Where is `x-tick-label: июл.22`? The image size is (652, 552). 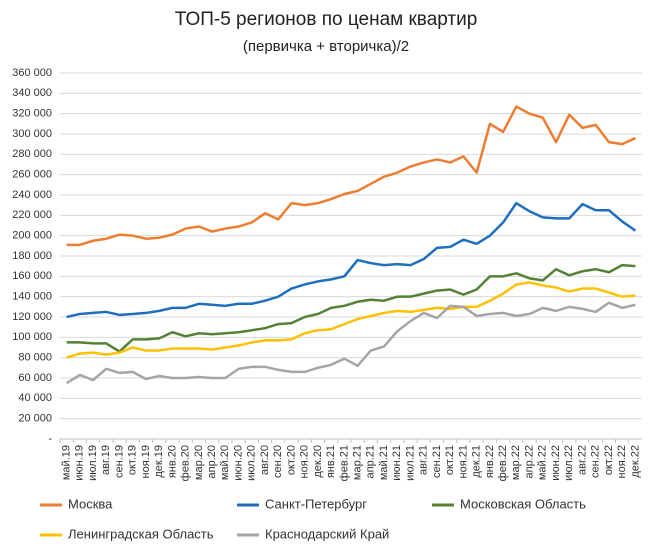 x-tick-label: июл.22 is located at coordinates (569, 463).